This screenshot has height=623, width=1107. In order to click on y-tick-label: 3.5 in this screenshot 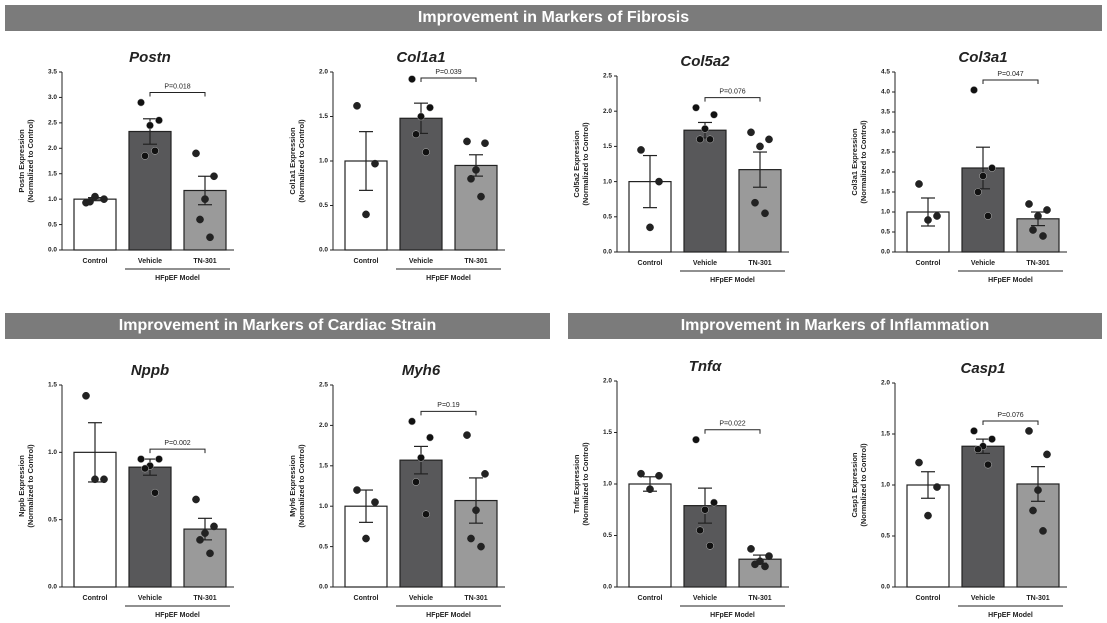, I will do `click(885, 112)`.